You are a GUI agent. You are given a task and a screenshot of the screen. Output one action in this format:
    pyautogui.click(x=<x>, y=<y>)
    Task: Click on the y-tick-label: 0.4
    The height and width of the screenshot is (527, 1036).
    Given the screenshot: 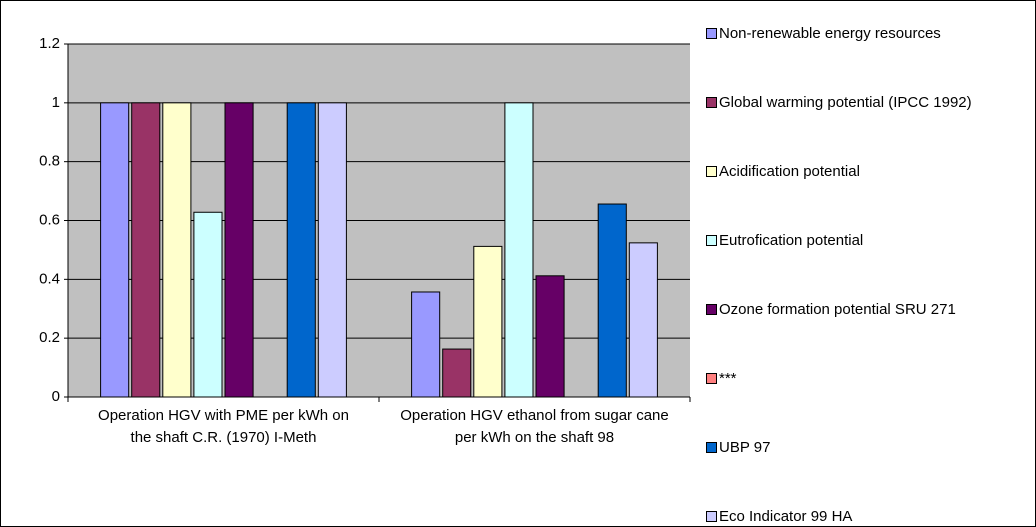 What is the action you would take?
    pyautogui.click(x=49, y=278)
    